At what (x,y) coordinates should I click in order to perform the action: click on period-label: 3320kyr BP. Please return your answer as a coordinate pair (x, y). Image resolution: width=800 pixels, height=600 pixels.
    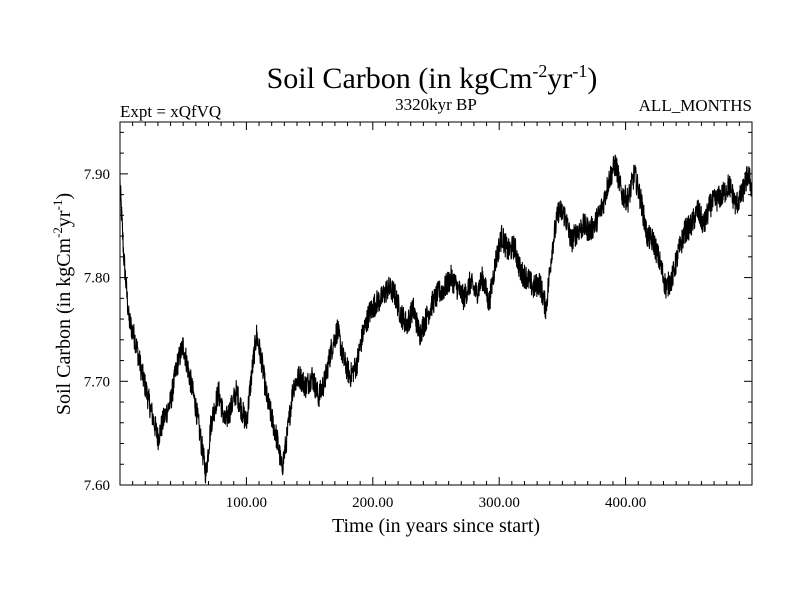
    Looking at the image, I should click on (436, 104).